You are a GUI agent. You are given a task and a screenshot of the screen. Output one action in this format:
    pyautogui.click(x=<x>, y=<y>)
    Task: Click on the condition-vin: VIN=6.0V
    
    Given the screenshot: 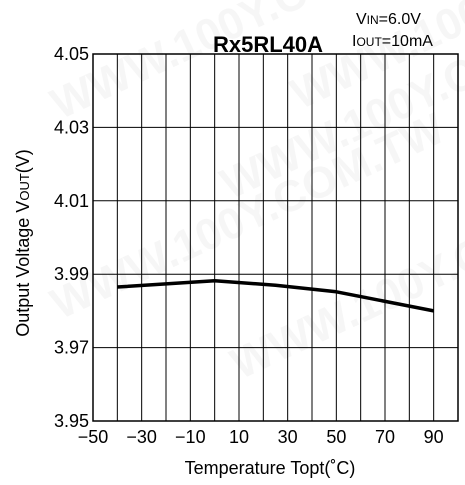 What is the action you would take?
    pyautogui.click(x=388, y=19)
    